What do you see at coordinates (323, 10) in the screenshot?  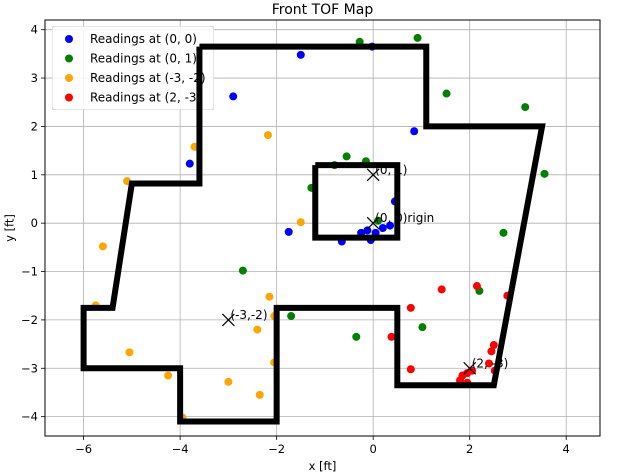 I see `chart-title: Front TOF Map` at bounding box center [323, 10].